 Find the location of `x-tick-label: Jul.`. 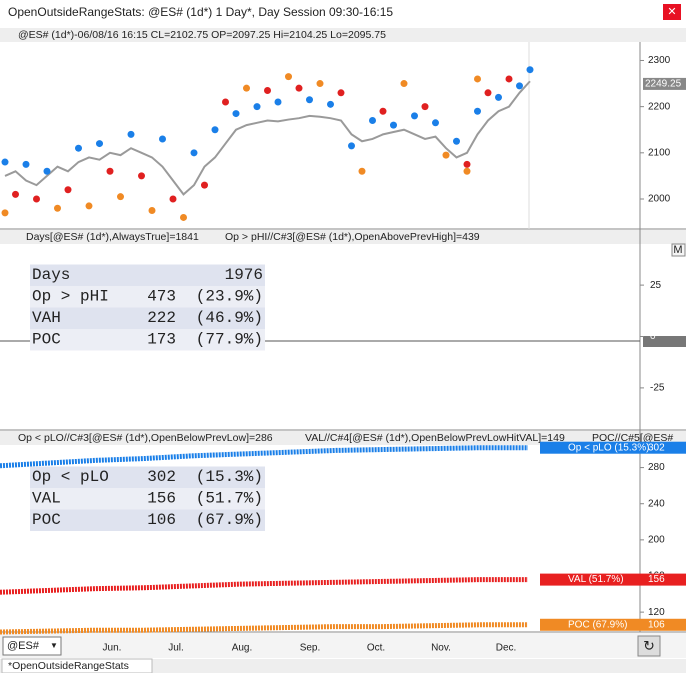

x-tick-label: Jul. is located at coordinates (176, 648).